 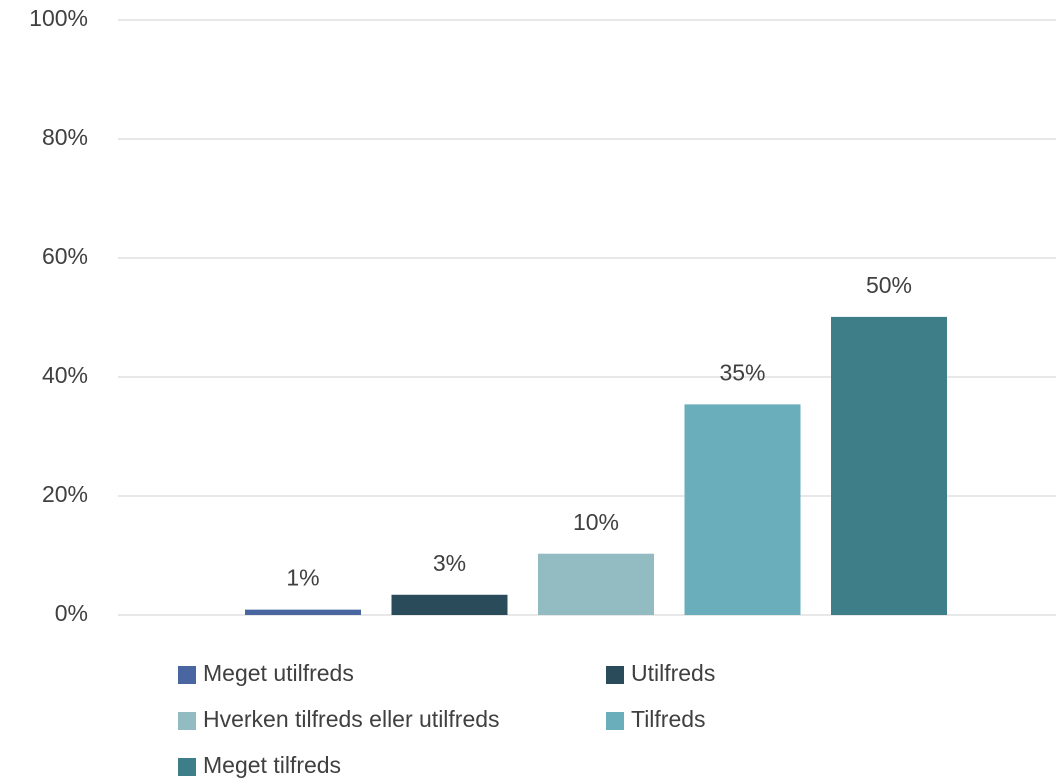 What do you see at coordinates (65, 137) in the screenshot?
I see `y-tick-label: 80%` at bounding box center [65, 137].